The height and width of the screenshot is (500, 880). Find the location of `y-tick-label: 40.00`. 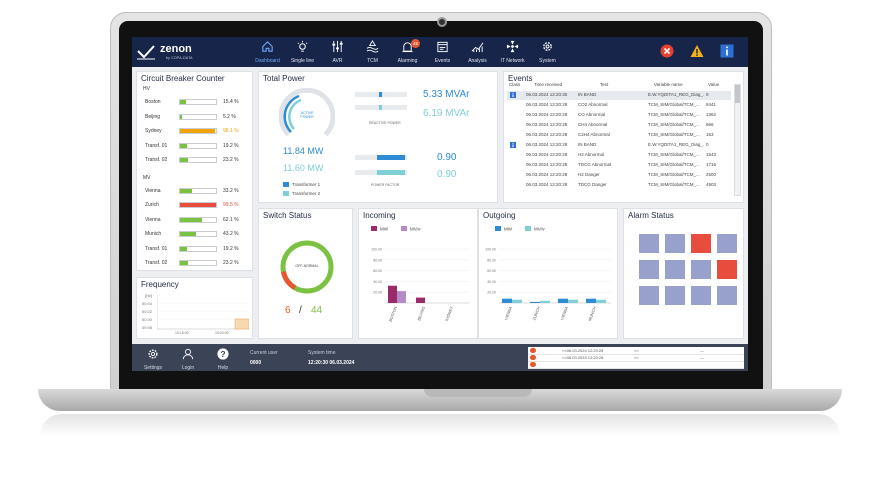

y-tick-label: 40.00 is located at coordinates (377, 282).